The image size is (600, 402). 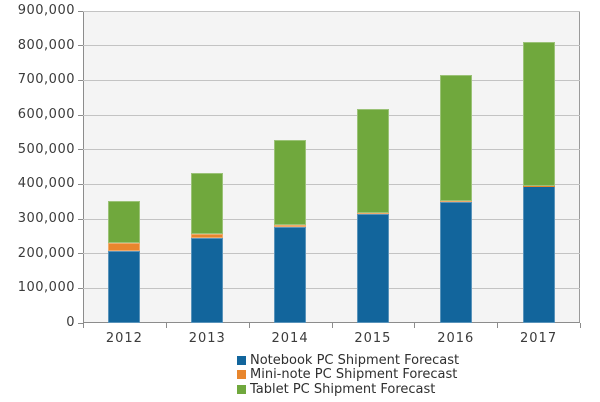 I want to click on y-axis-tick-label: 300,000, so click(x=46, y=218).